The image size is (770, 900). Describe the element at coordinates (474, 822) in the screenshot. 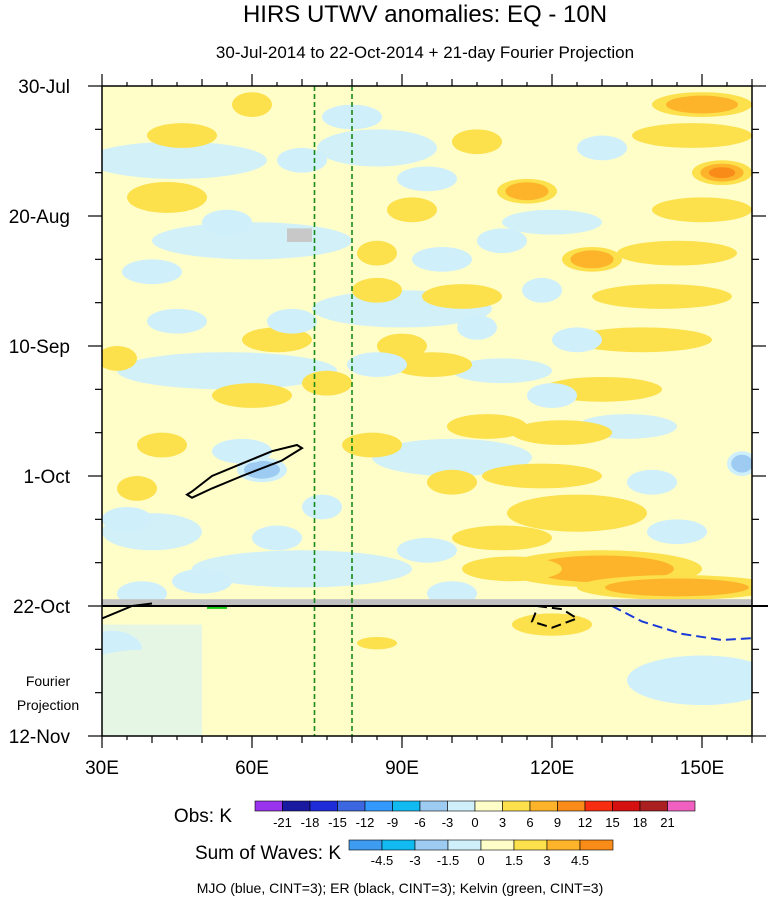

I see `obs-colorbar-label: 0` at that location.